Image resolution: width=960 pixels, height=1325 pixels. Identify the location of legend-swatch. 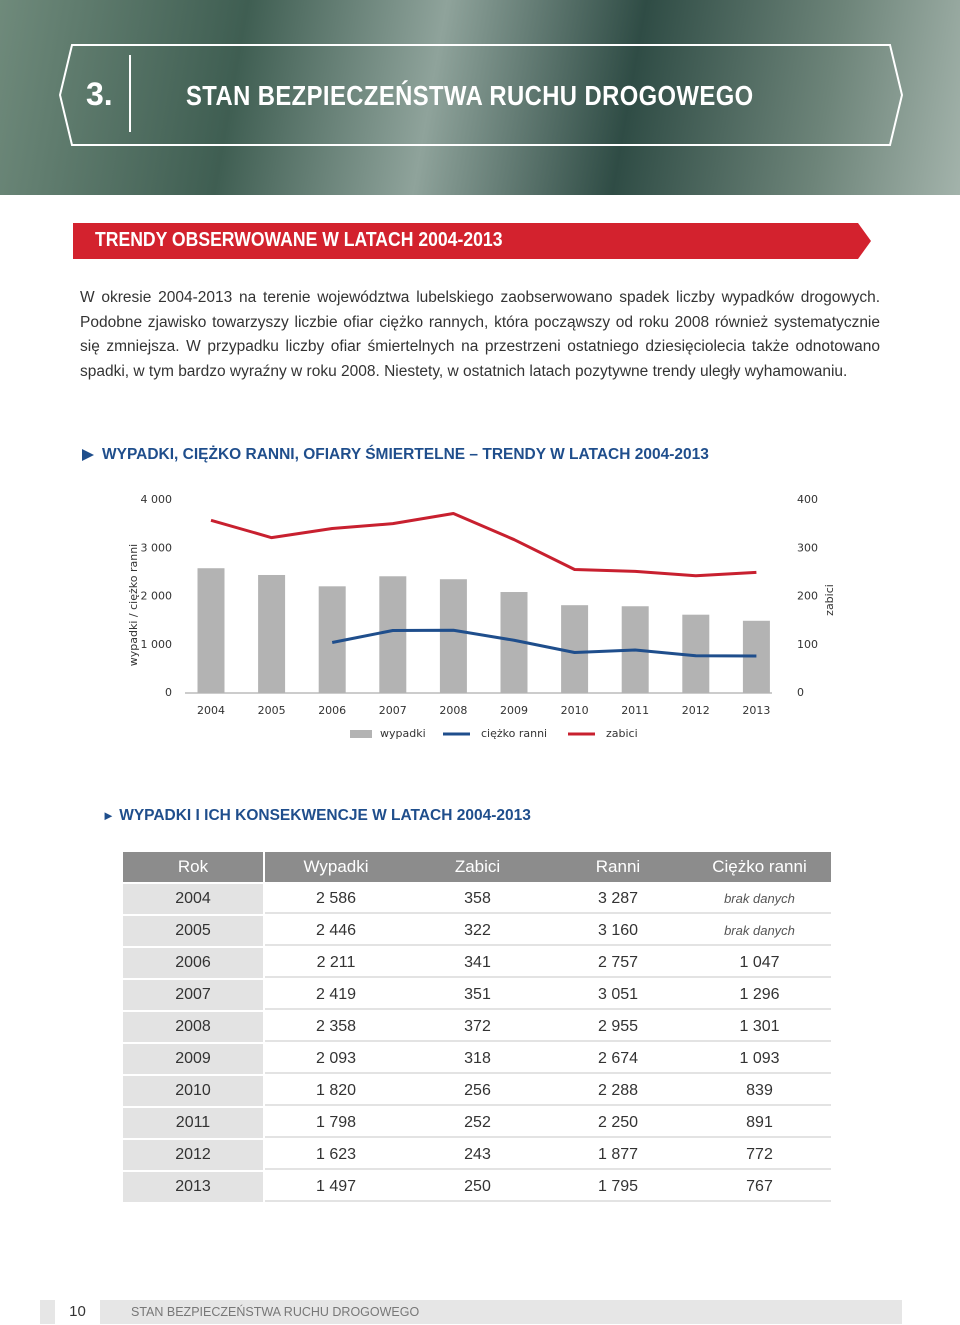
(361, 734).